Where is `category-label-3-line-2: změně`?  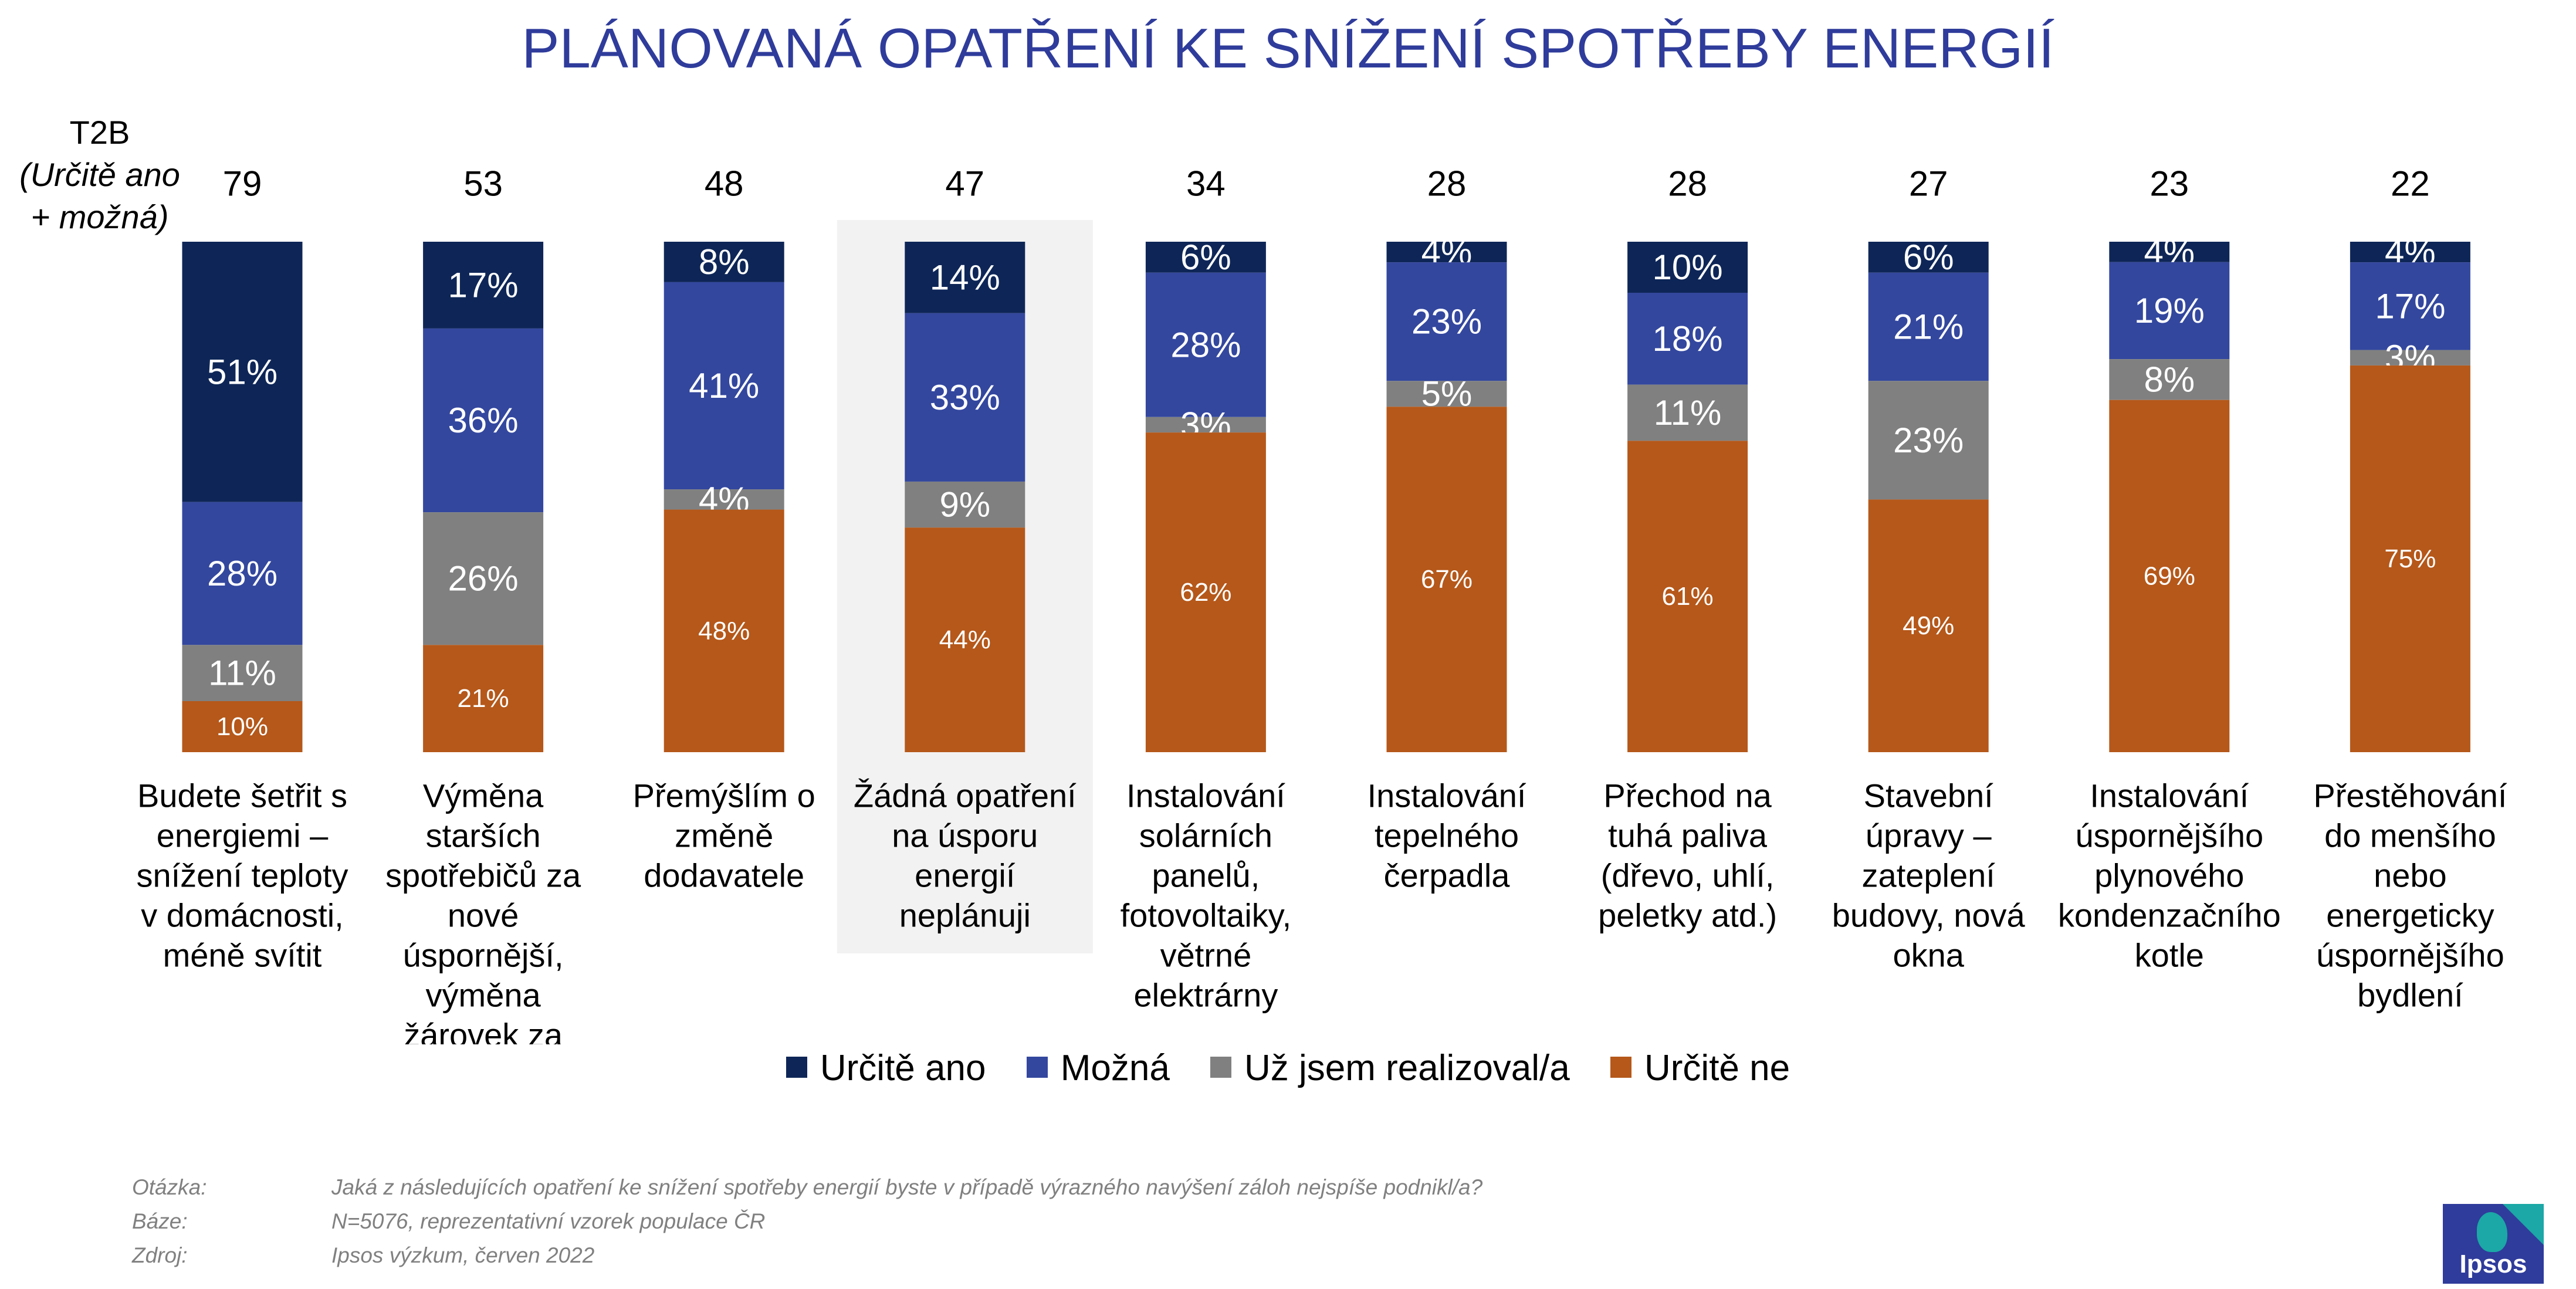 category-label-3-line-2: změně is located at coordinates (724, 835).